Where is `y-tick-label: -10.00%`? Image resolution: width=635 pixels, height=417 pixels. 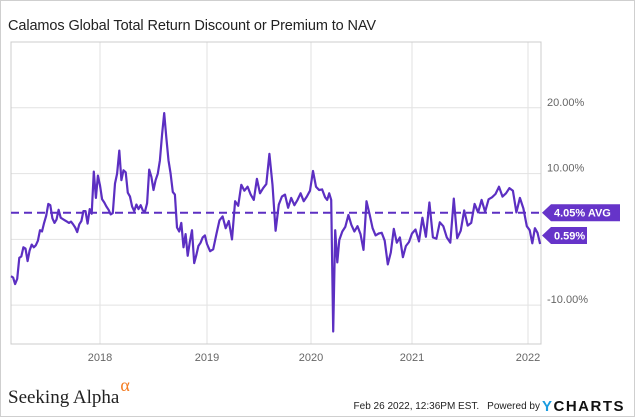
y-tick-label: -10.00% is located at coordinates (567, 300).